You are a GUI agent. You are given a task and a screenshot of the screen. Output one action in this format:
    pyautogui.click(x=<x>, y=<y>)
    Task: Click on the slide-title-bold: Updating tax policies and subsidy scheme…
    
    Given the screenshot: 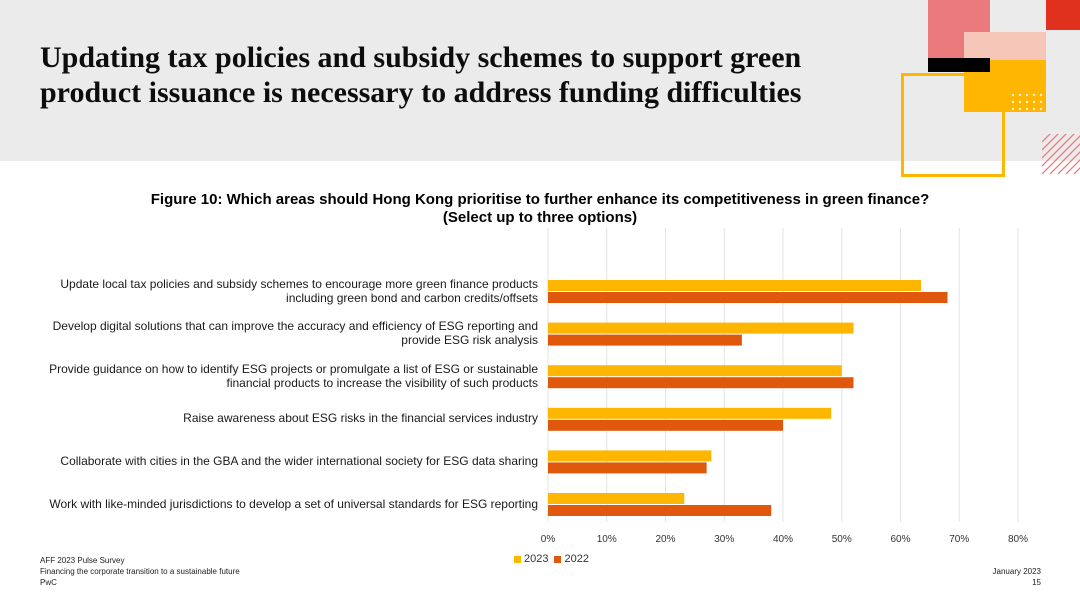 What is the action you would take?
    pyautogui.click(x=311, y=57)
    